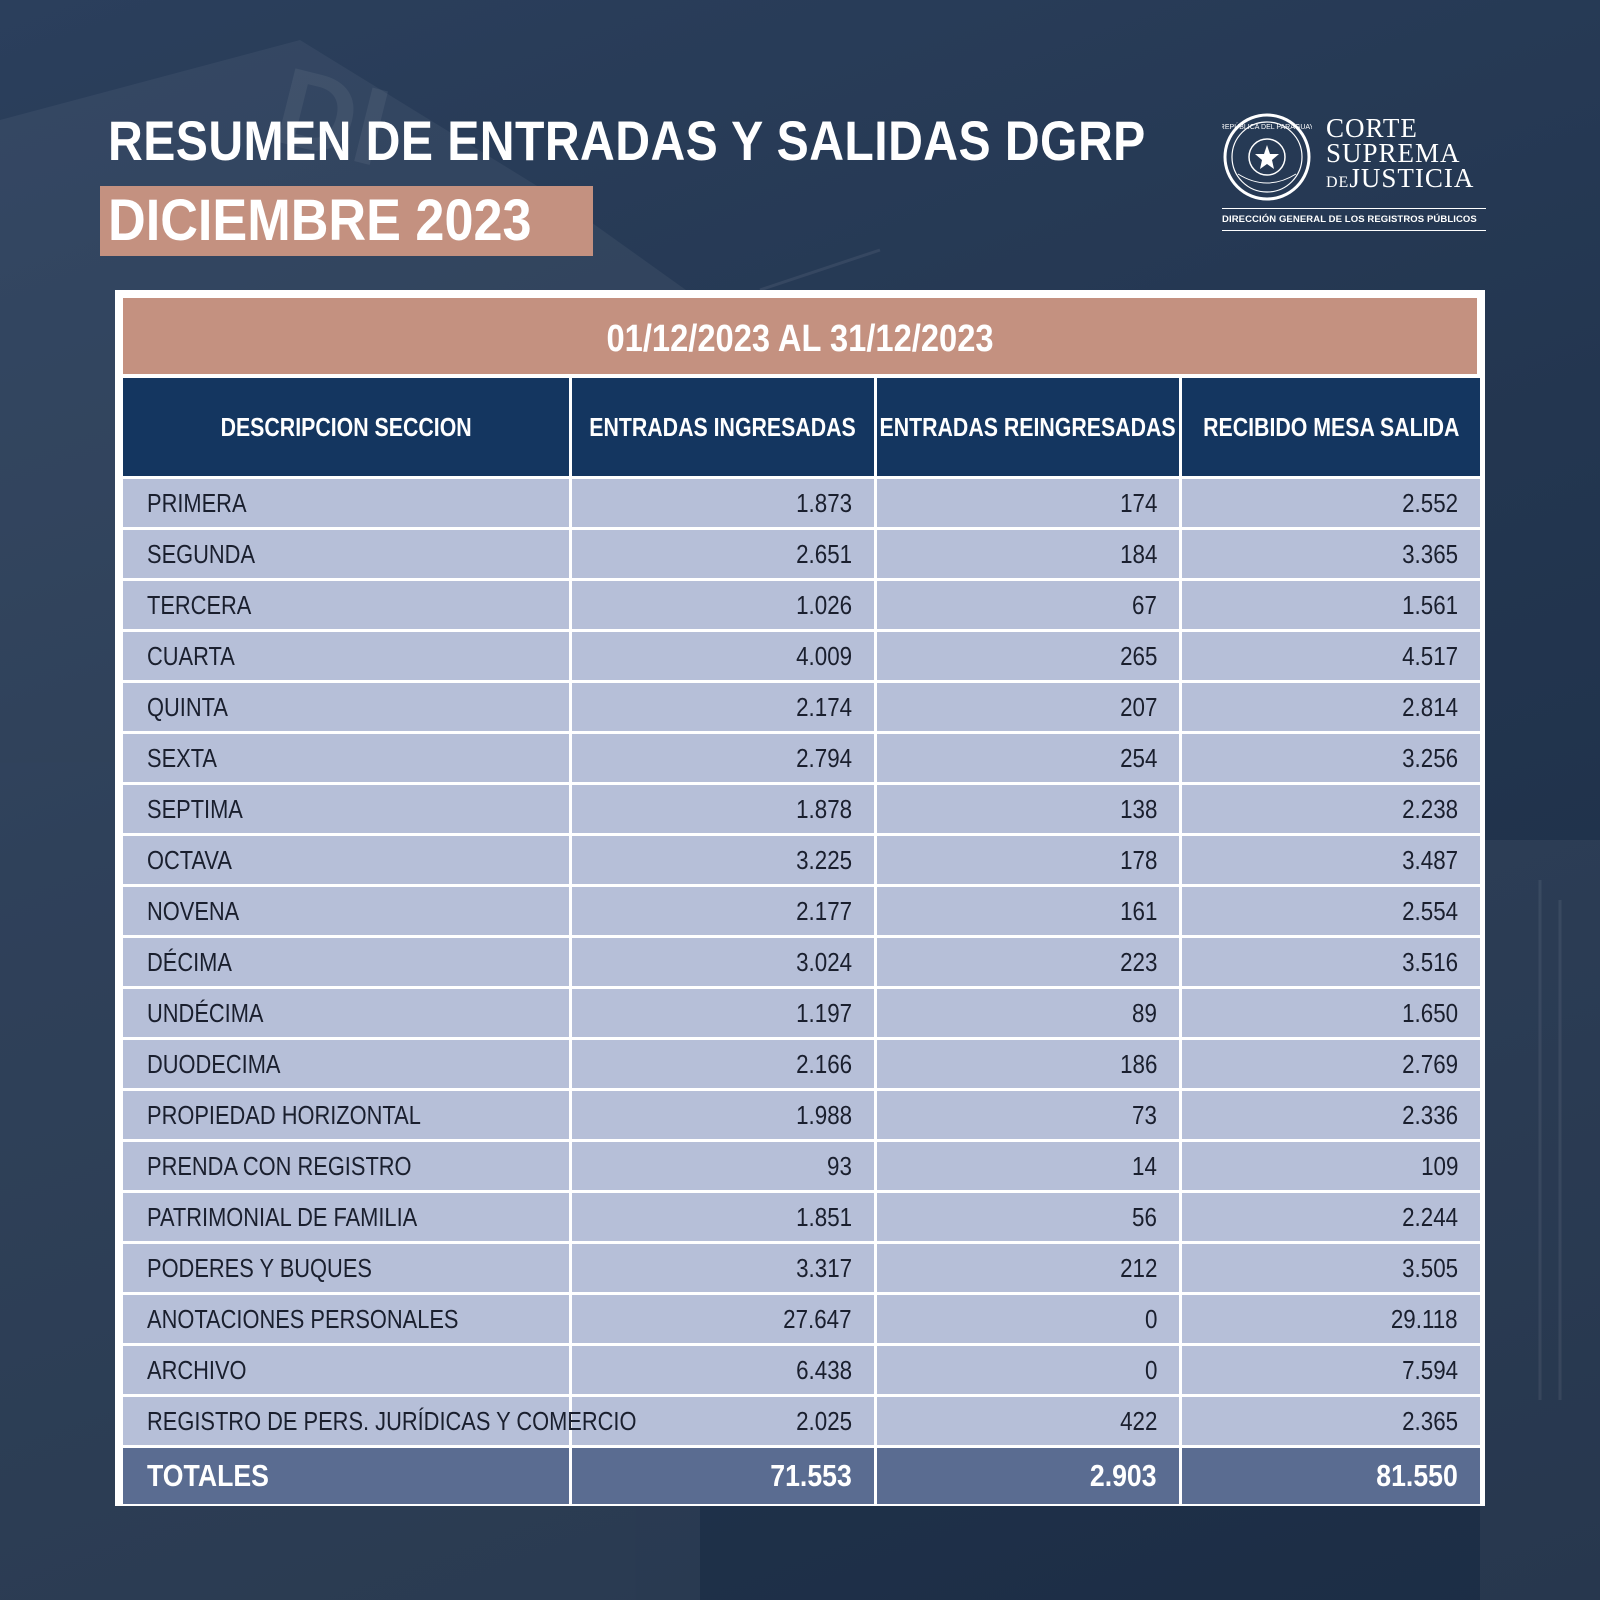  What do you see at coordinates (346, 809) in the screenshot?
I see `table-row-label: SEPTIMA` at bounding box center [346, 809].